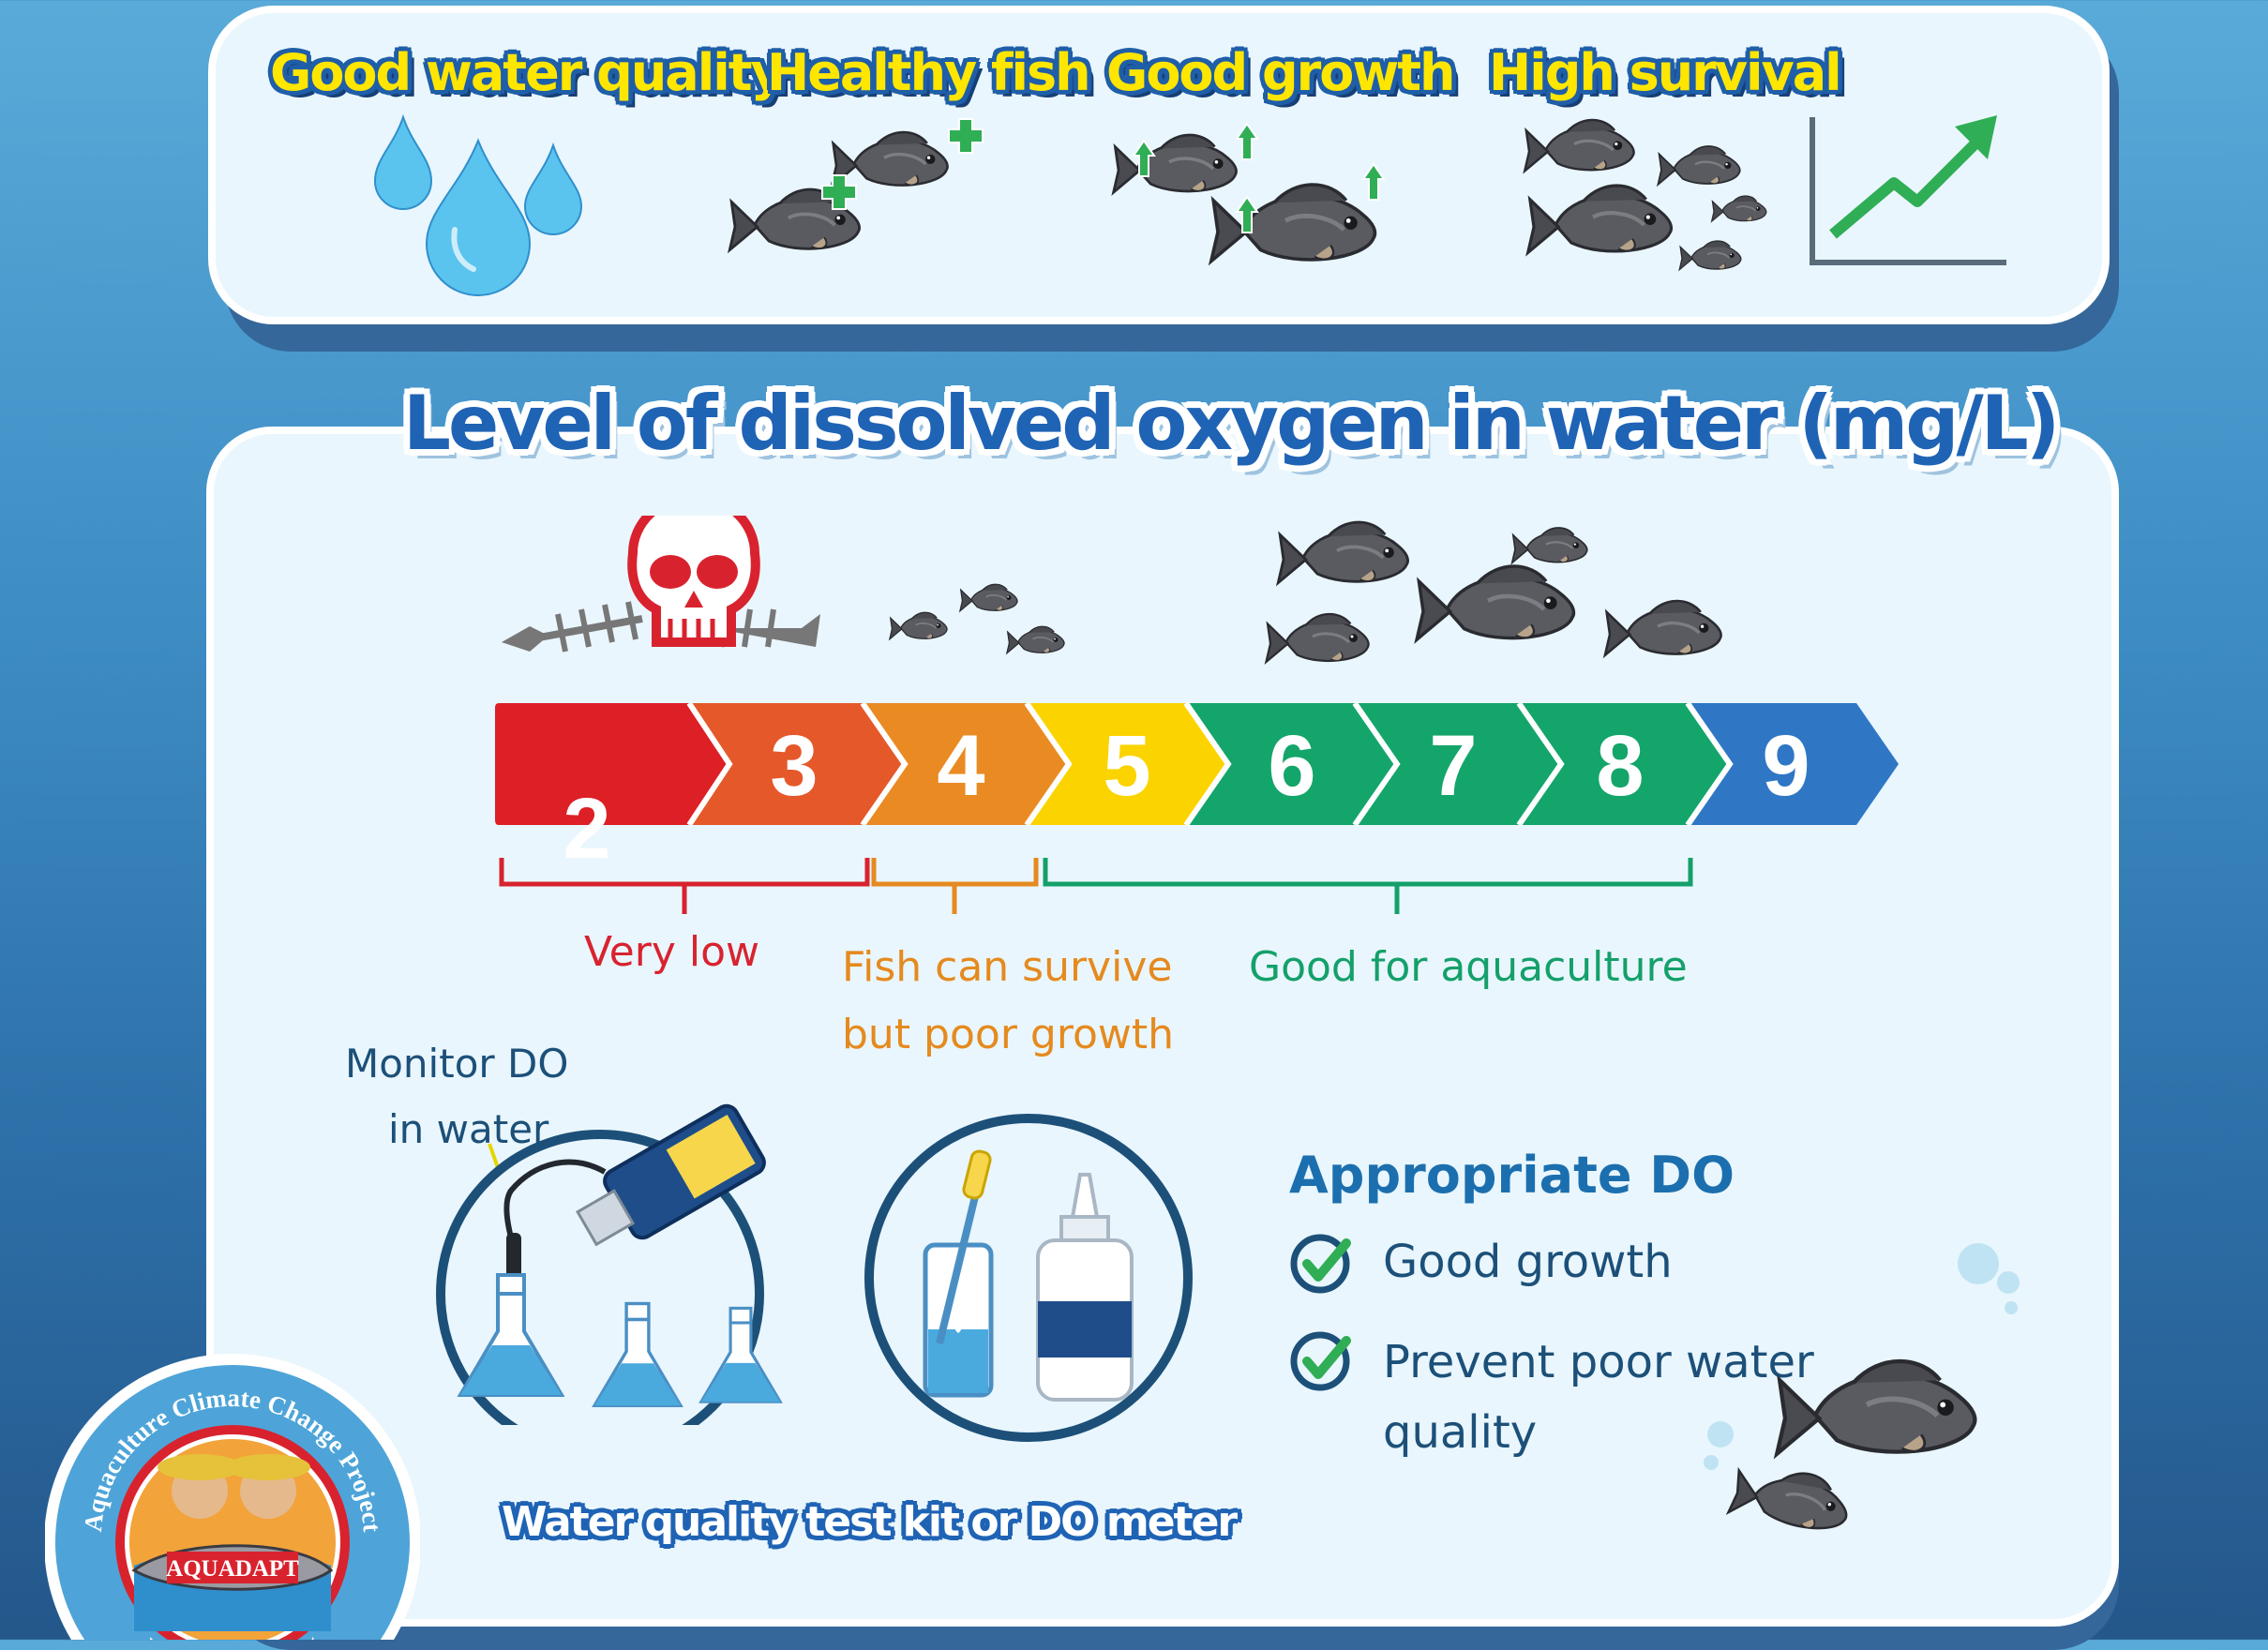 Image resolution: width=2268 pixels, height=1650 pixels. What do you see at coordinates (1512, 1175) in the screenshot?
I see `appropriate-do-title: Appropriate DO` at bounding box center [1512, 1175].